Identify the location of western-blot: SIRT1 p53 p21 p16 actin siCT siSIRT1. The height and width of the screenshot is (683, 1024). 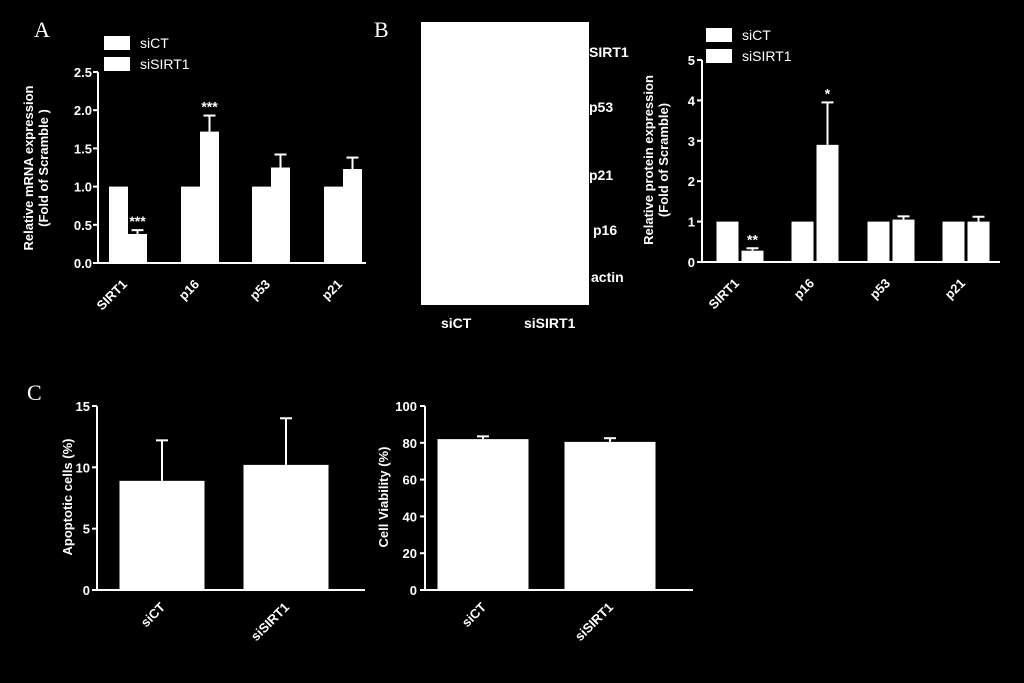
(525, 176).